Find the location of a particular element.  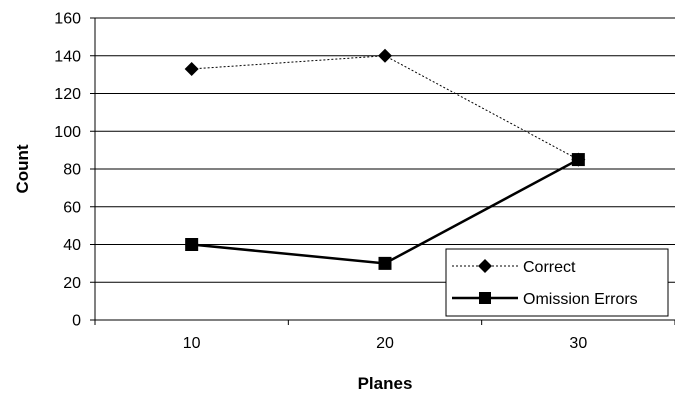

y-tick-label: 120 is located at coordinates (67, 94).